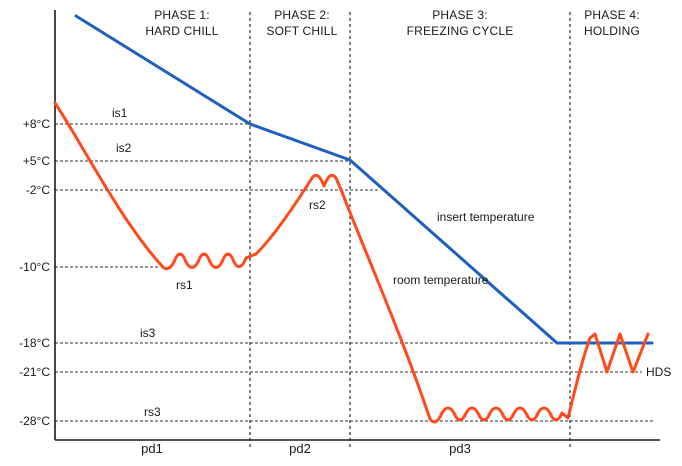 This screenshot has width=682, height=466. Describe the element at coordinates (181, 31) in the screenshot. I see `phase-1-subtitle: HARD CHILL` at that location.